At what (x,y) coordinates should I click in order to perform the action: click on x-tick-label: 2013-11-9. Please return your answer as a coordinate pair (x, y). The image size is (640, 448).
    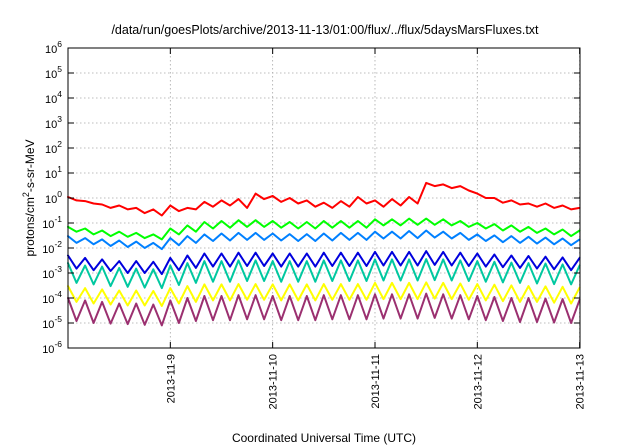
    Looking at the image, I should click on (171, 378).